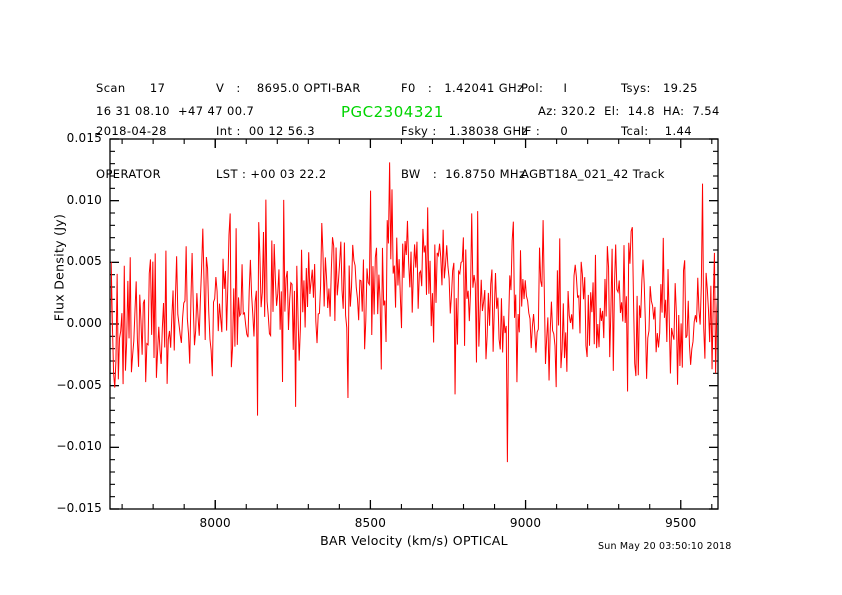 This screenshot has width=842, height=595. What do you see at coordinates (462, 88) in the screenshot?
I see `header-f0: F0 : 1.42041 GHz` at bounding box center [462, 88].